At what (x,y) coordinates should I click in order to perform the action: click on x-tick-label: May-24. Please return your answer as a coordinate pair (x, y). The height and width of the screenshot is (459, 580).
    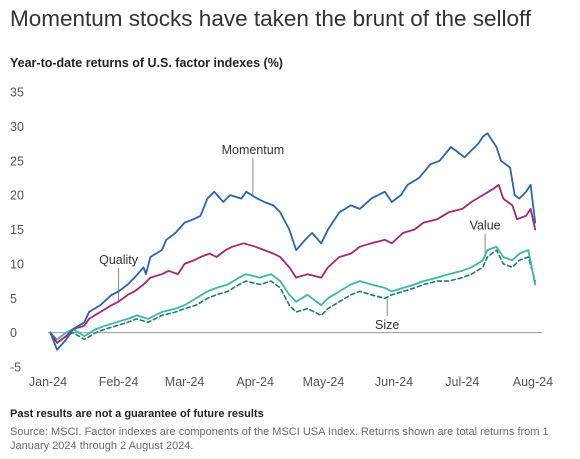
    Looking at the image, I should click on (324, 382).